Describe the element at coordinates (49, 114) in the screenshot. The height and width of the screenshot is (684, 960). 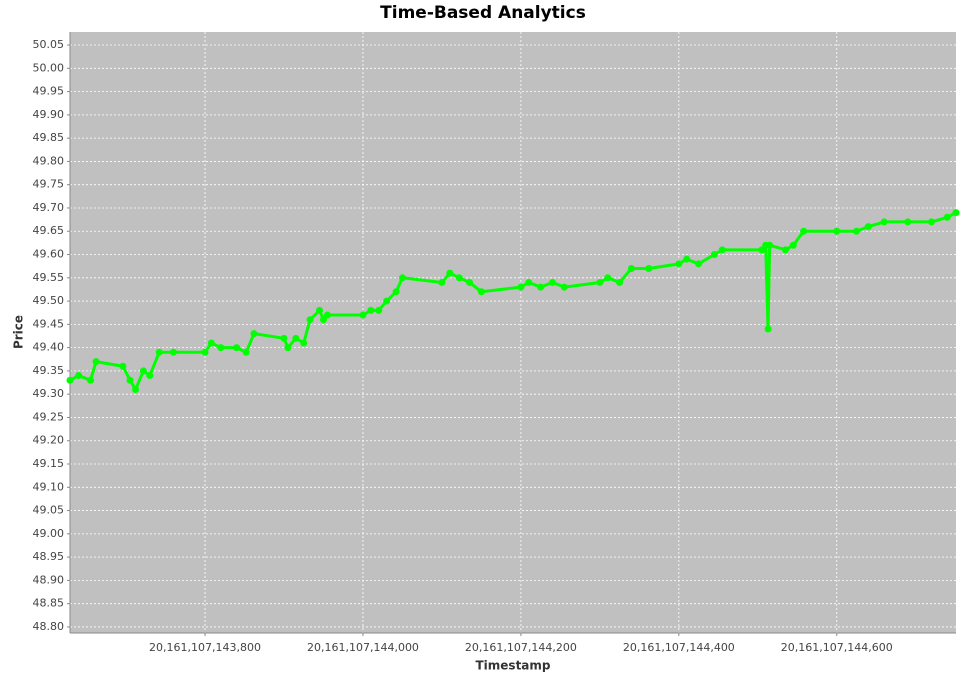
I see `y-tick-label: 49.90` at that location.